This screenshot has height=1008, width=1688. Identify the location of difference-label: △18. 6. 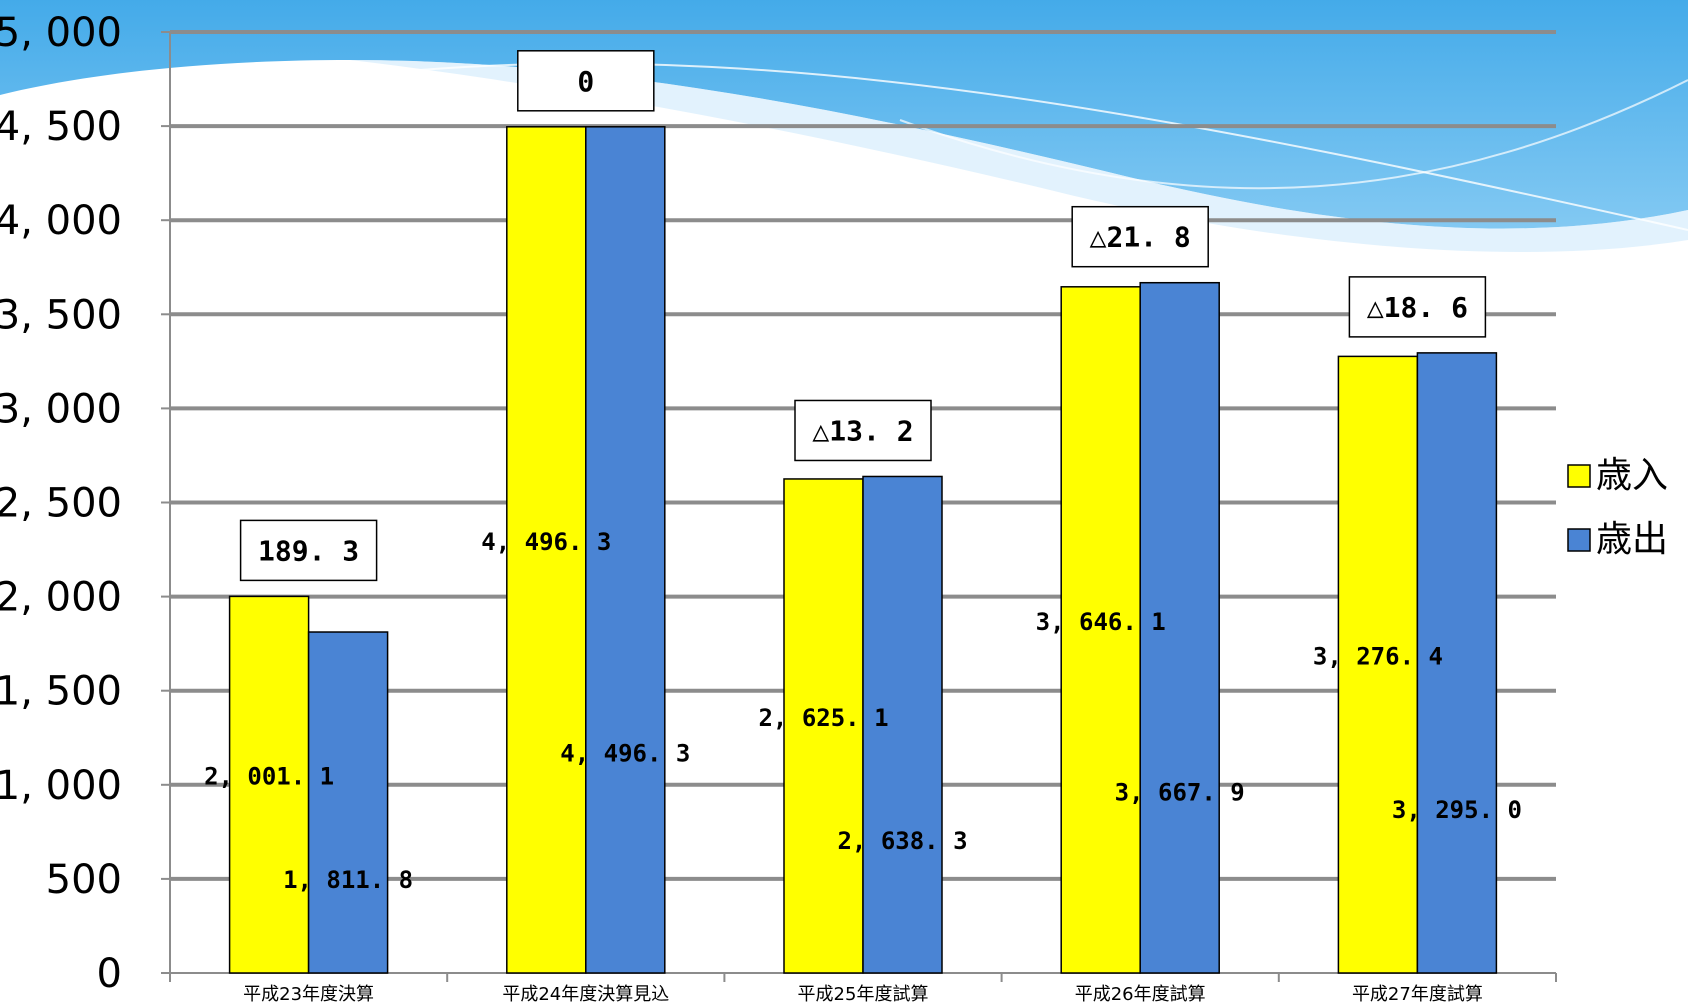
(1417, 307).